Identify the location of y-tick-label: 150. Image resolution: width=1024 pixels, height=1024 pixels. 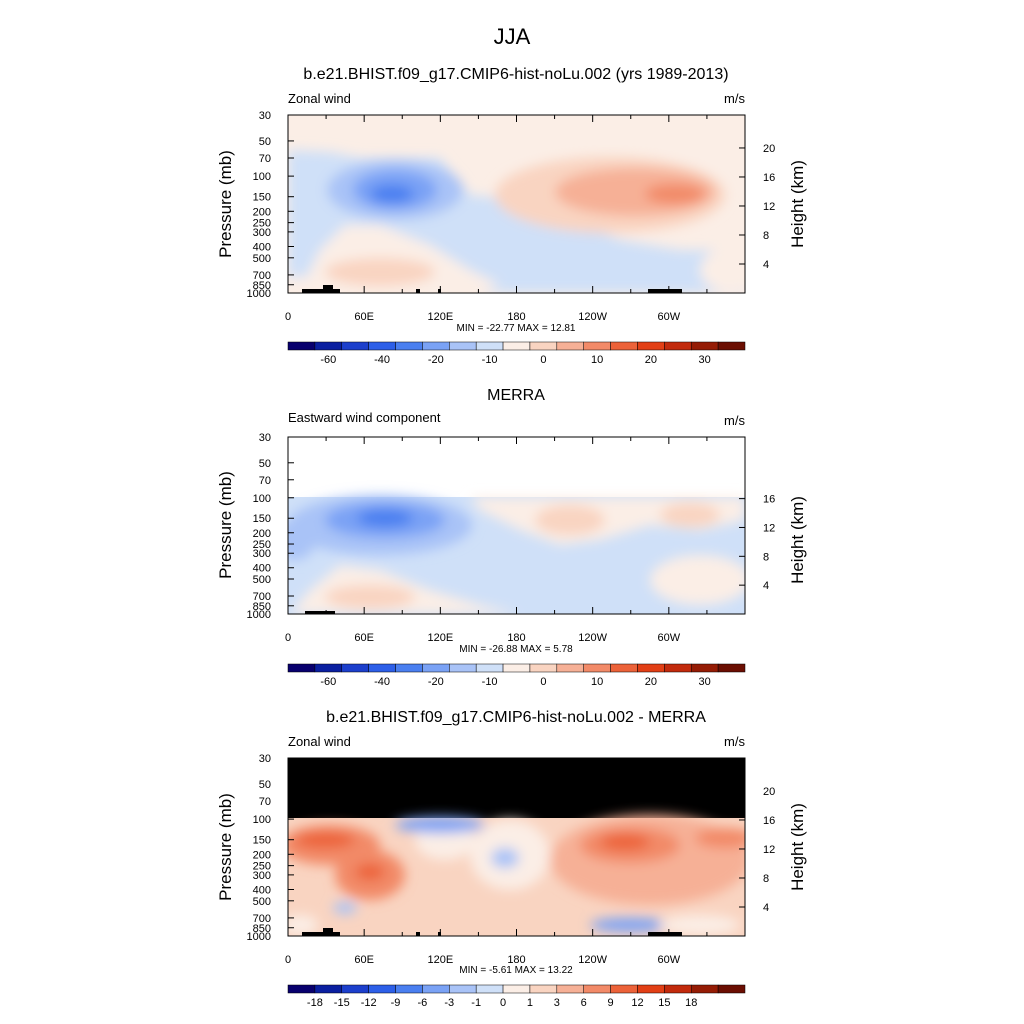
(262, 841).